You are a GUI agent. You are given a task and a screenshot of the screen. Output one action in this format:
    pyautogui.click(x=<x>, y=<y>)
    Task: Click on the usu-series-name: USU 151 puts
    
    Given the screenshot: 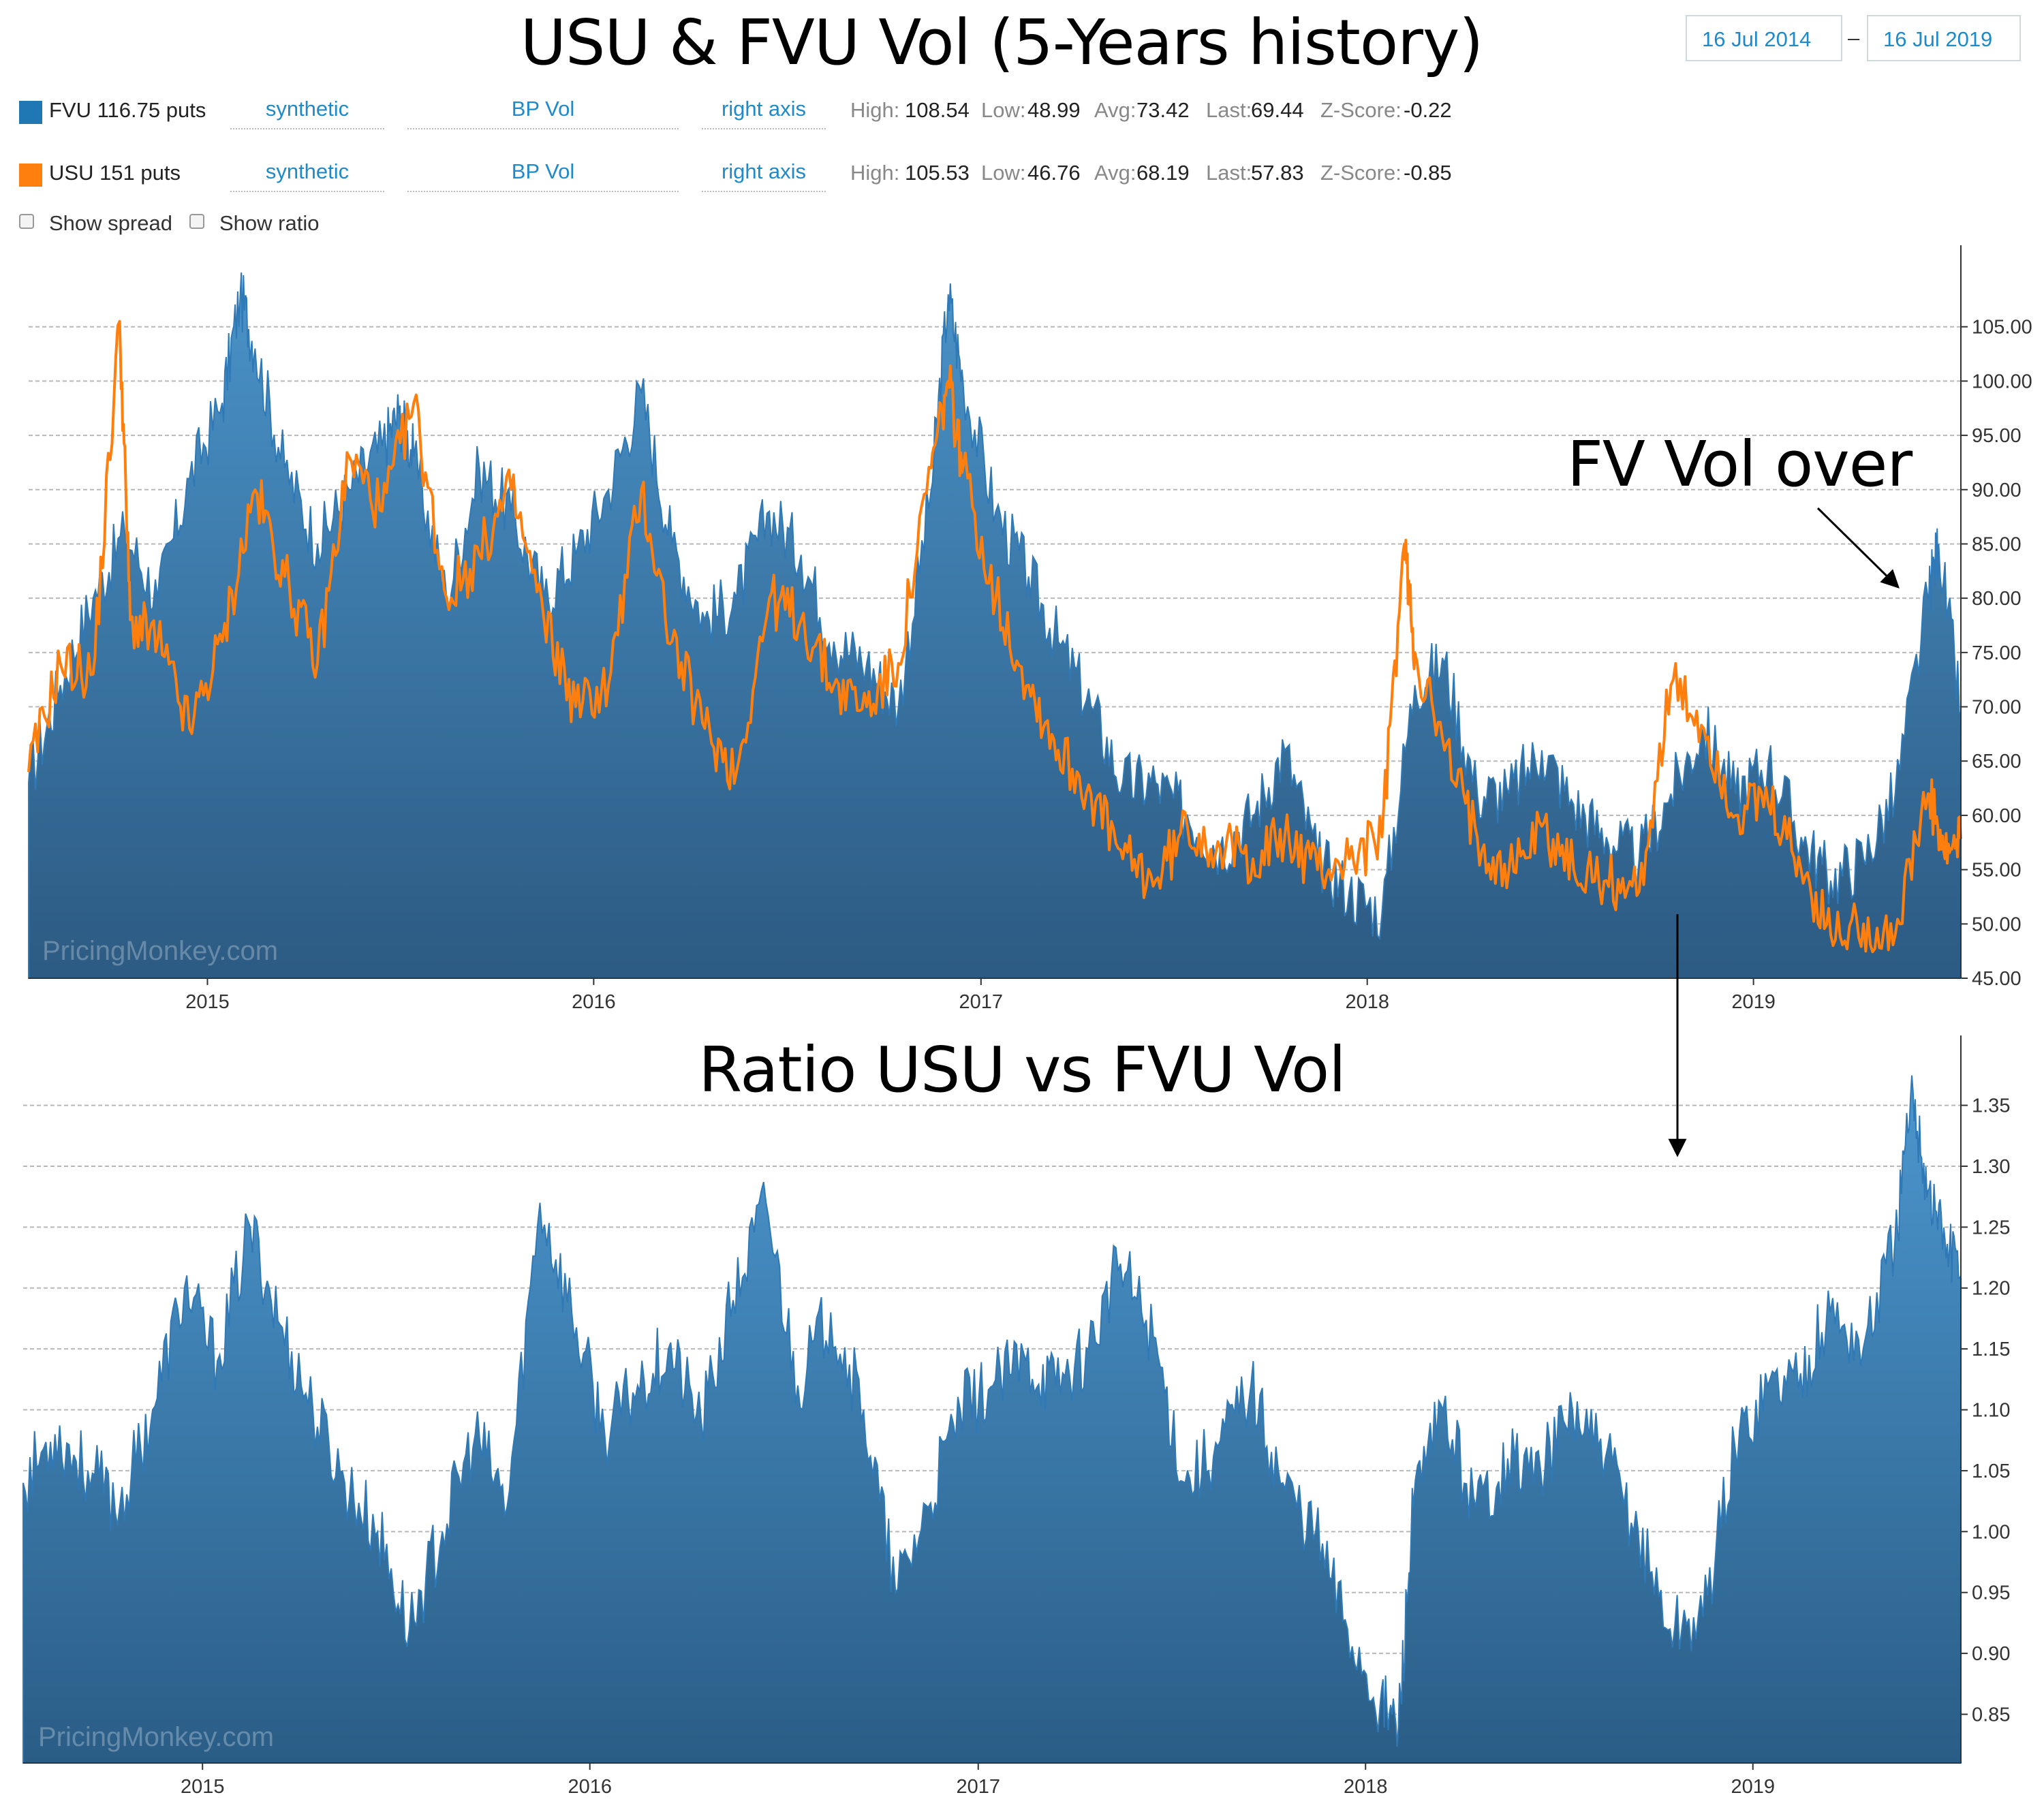 What is the action you would take?
    pyautogui.click(x=115, y=173)
    